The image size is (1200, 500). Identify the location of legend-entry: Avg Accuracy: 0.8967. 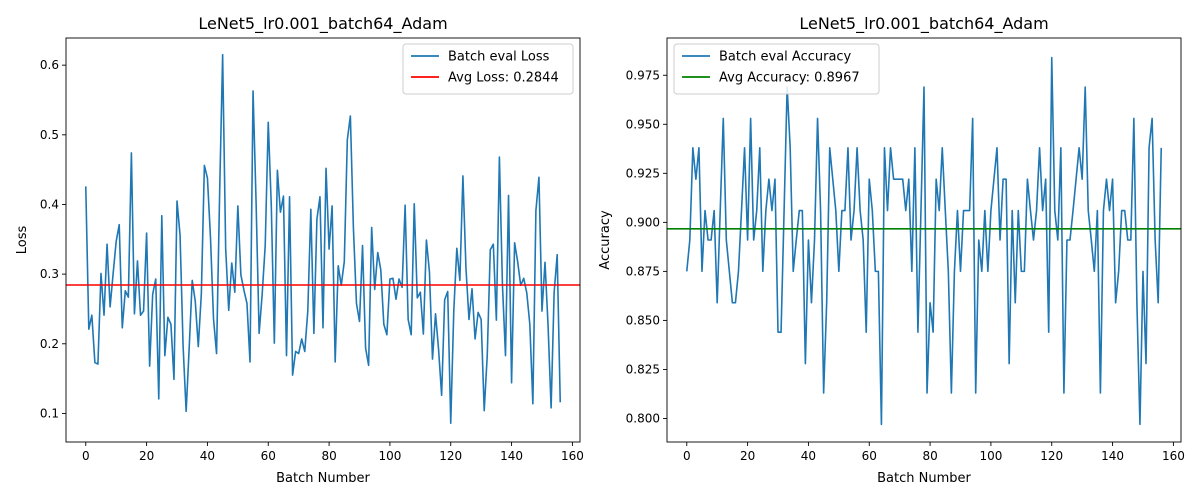
(789, 78).